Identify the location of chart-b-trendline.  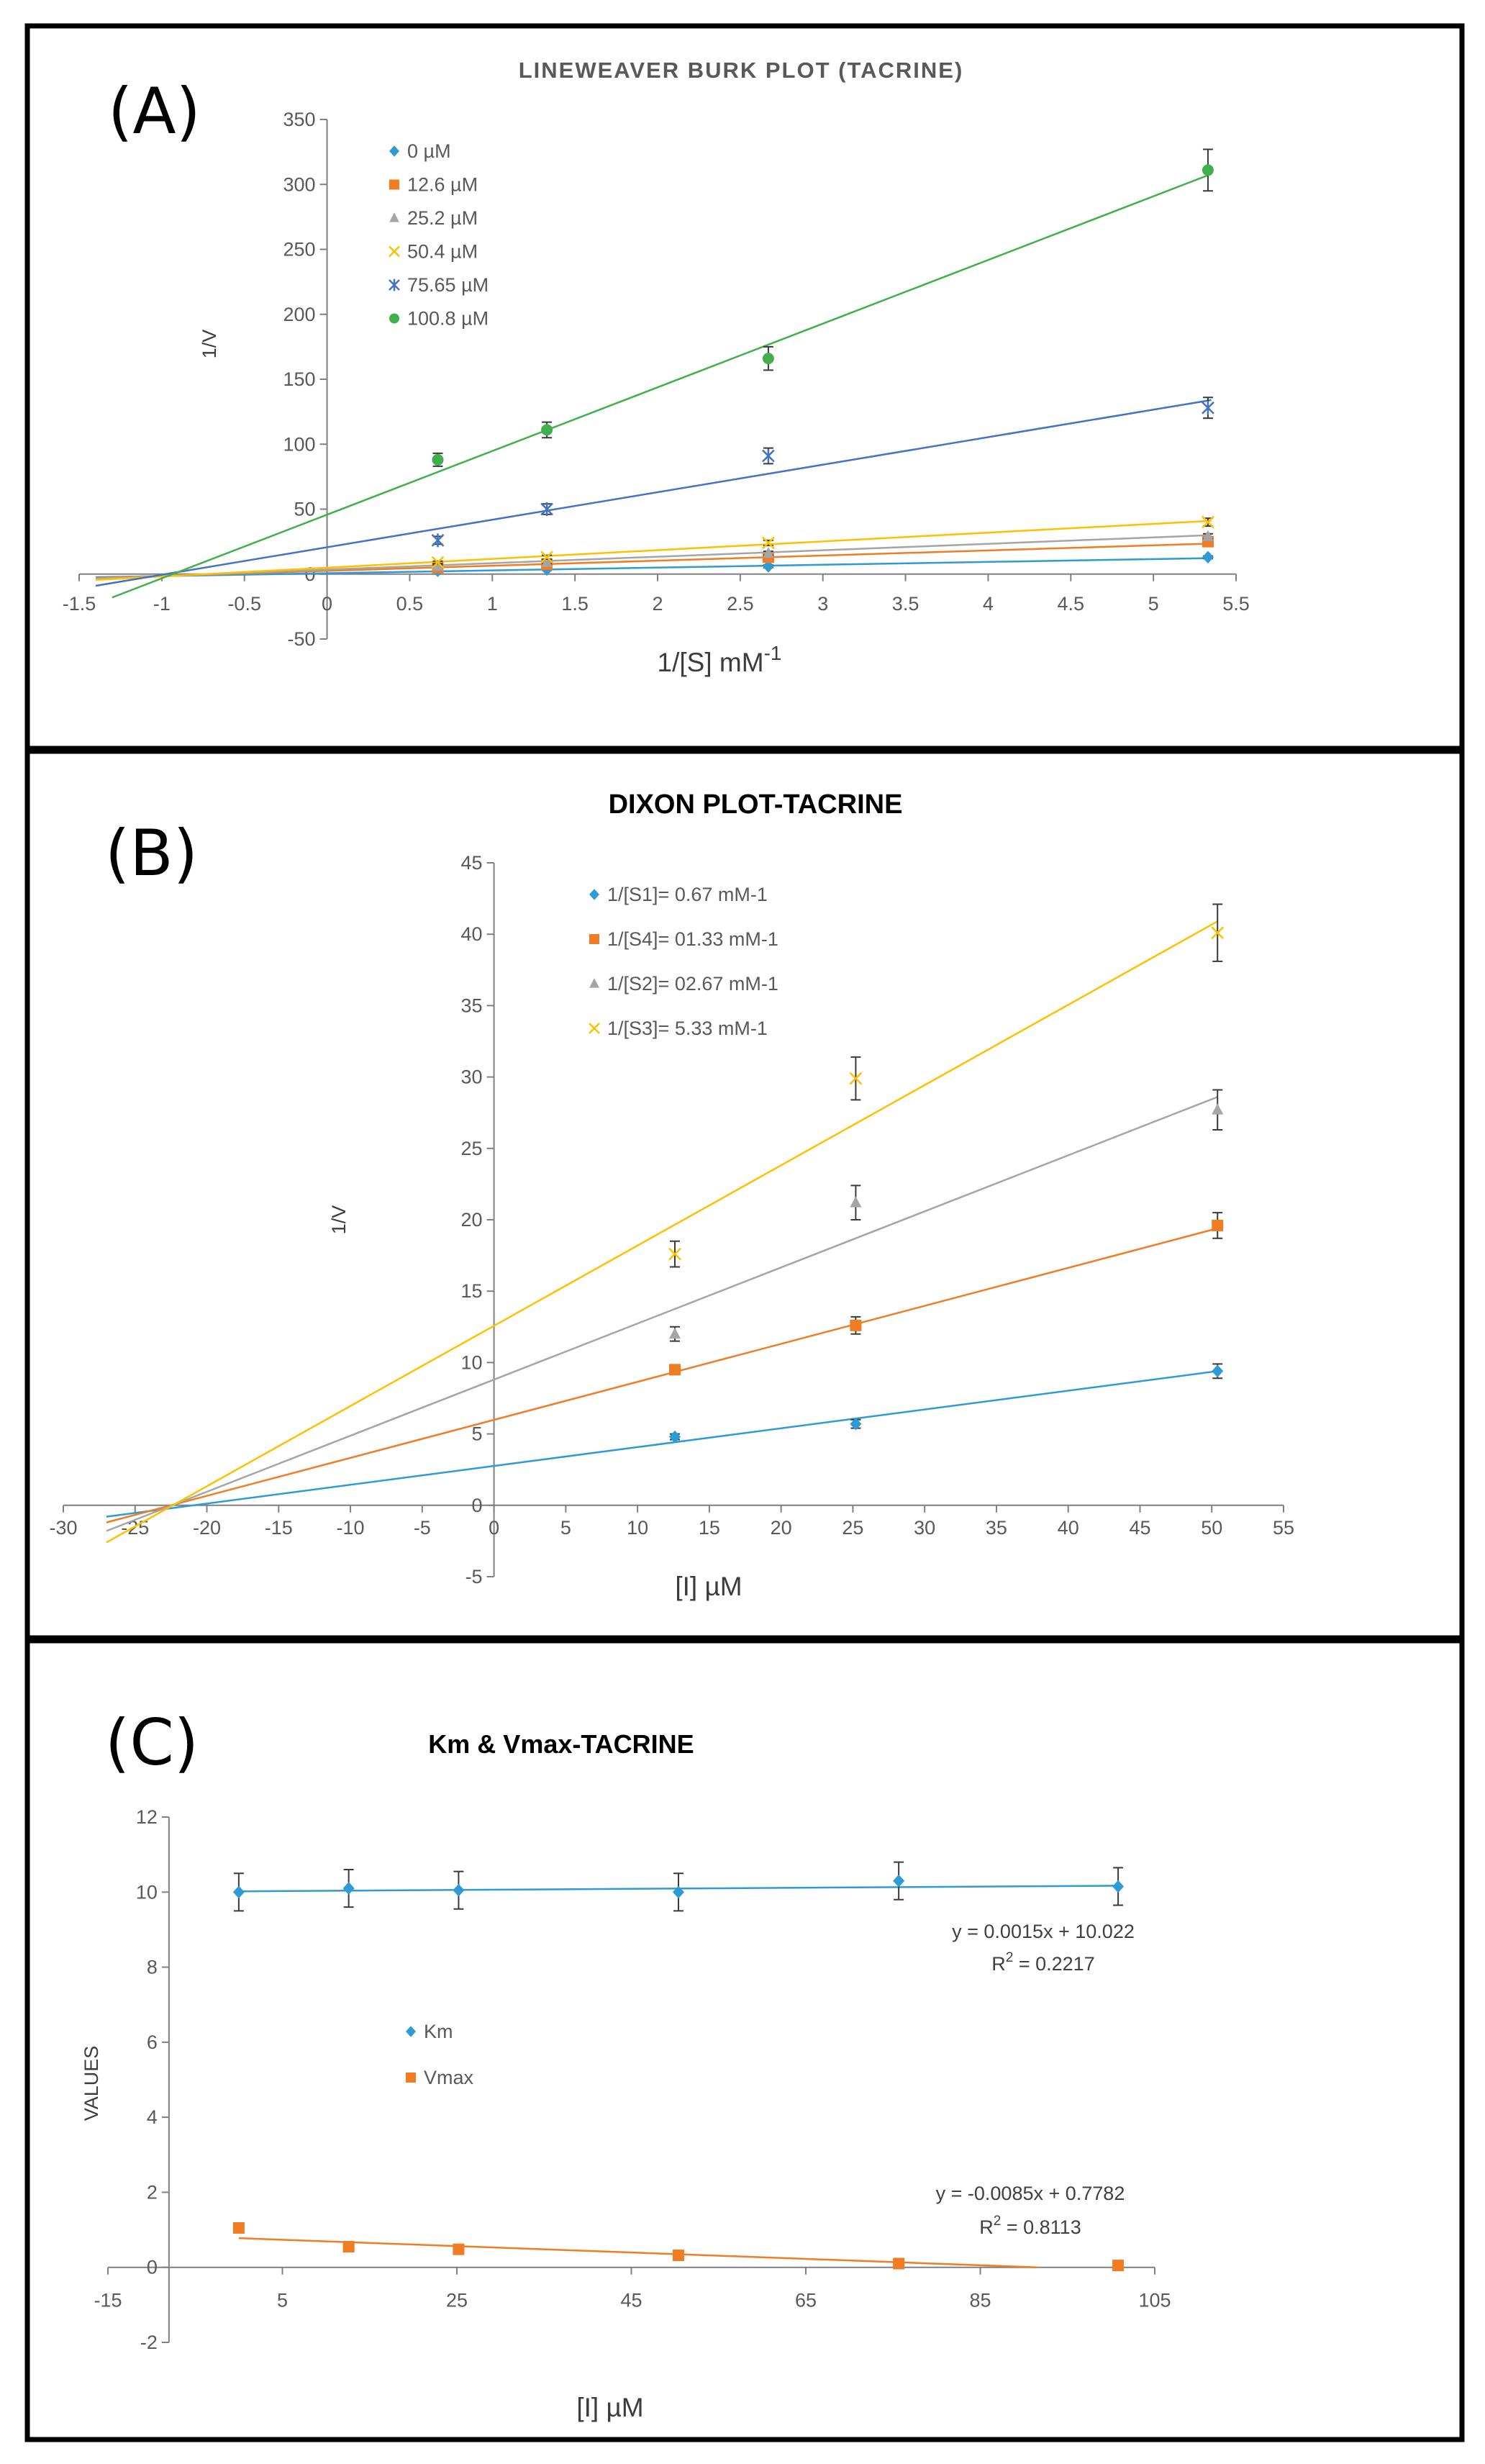
(662, 1314).